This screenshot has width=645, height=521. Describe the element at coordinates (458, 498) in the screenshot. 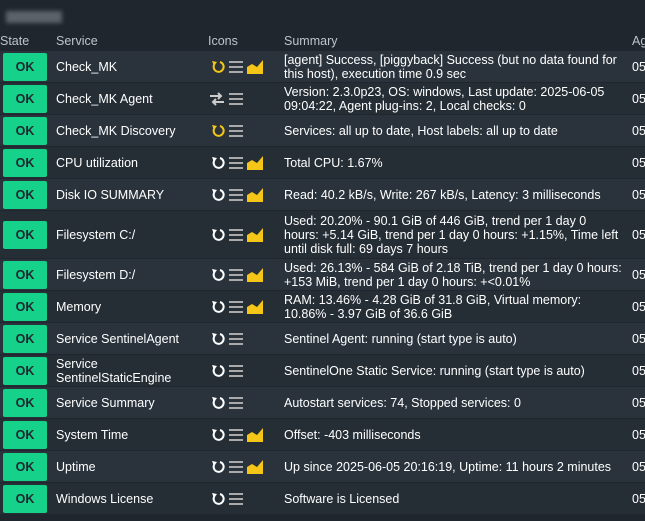

I see `summary: Software is Licensed` at that location.